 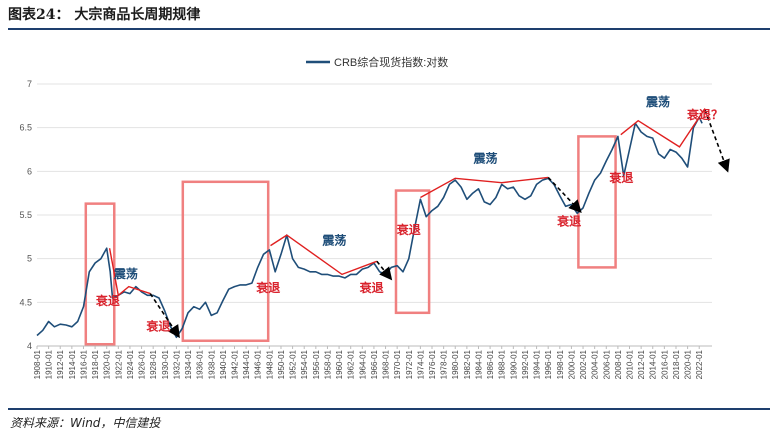 I want to click on x-tick-label: 1996-01, so click(x=548, y=364).